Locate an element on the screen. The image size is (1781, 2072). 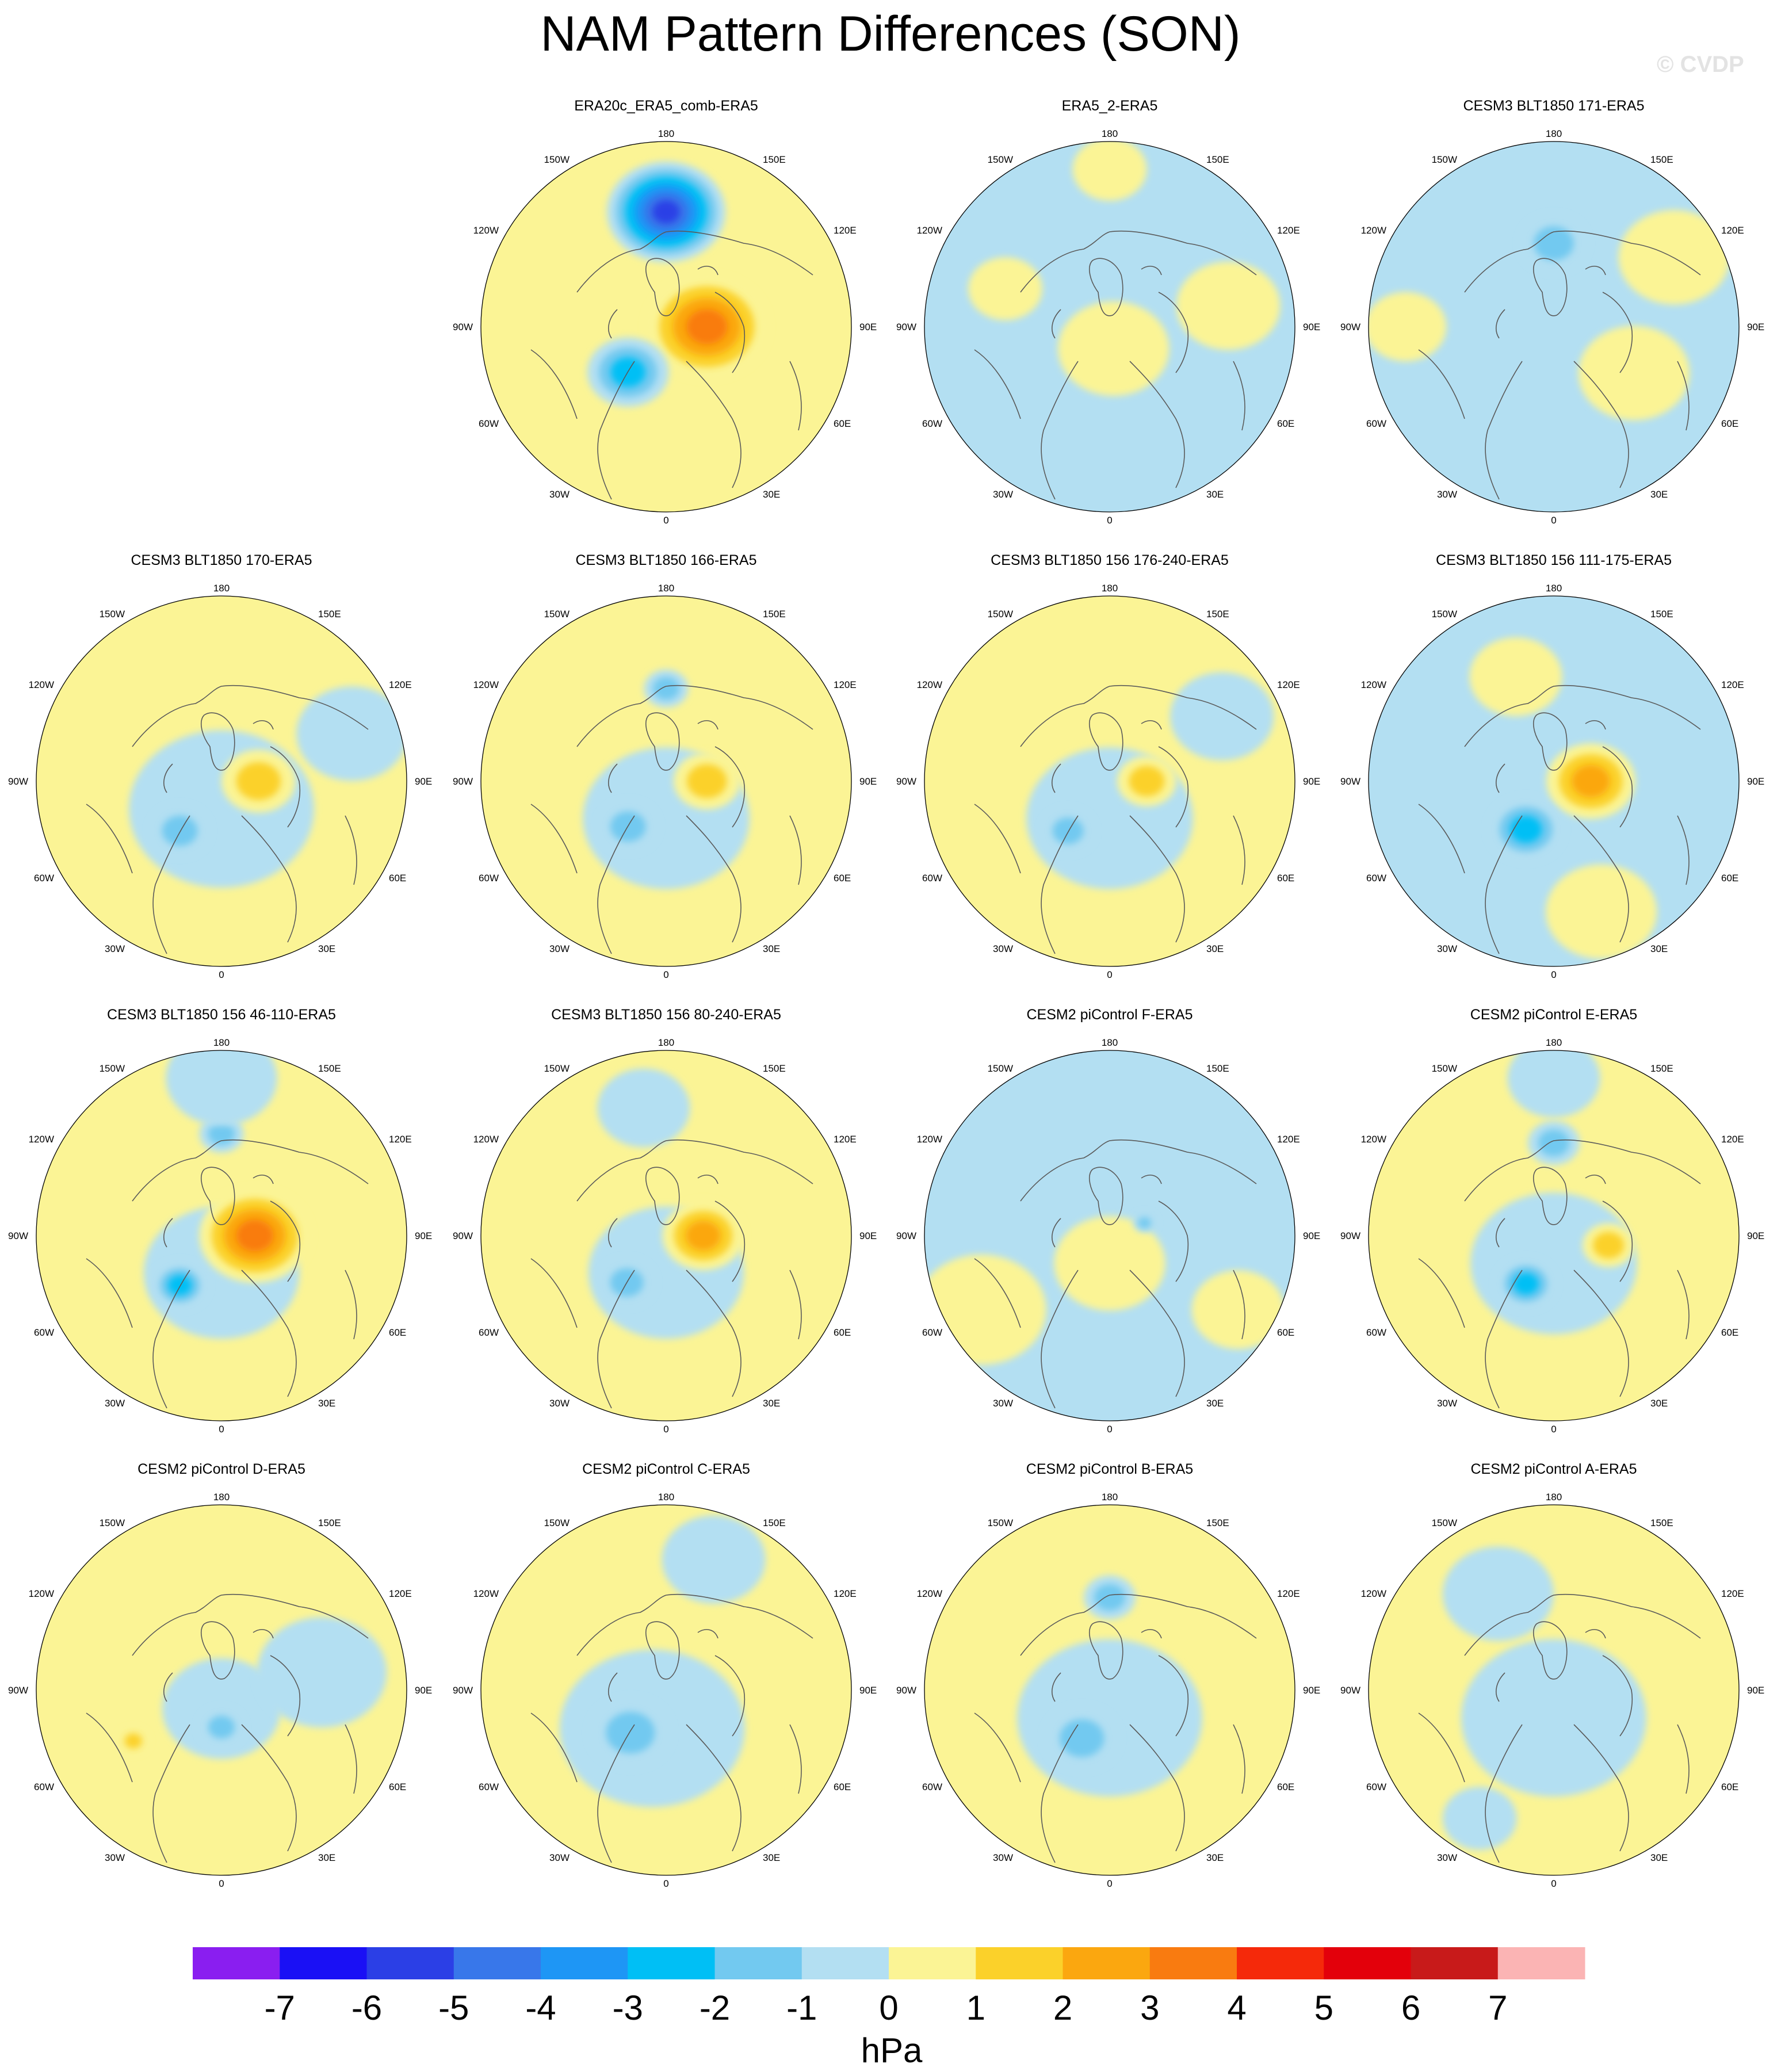
colorbar-tick-label: -7 is located at coordinates (280, 2008).